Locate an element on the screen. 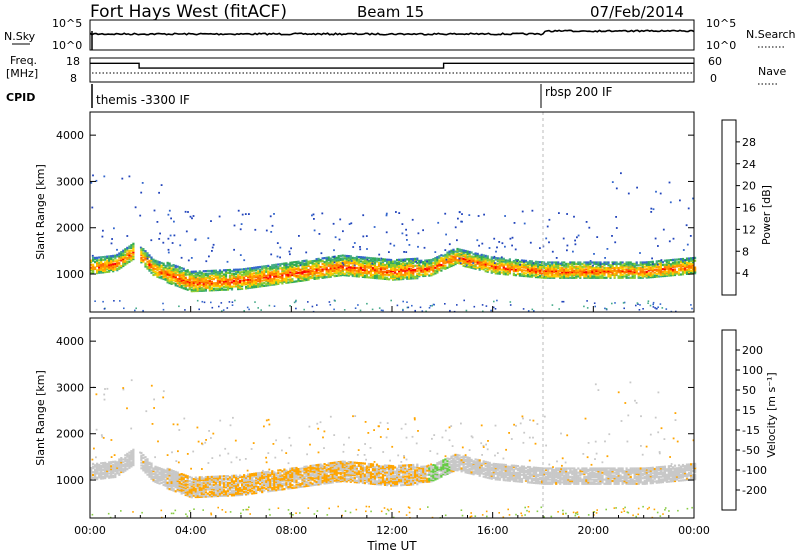 The height and width of the screenshot is (554, 800). nave-label: Nave is located at coordinates (772, 71).